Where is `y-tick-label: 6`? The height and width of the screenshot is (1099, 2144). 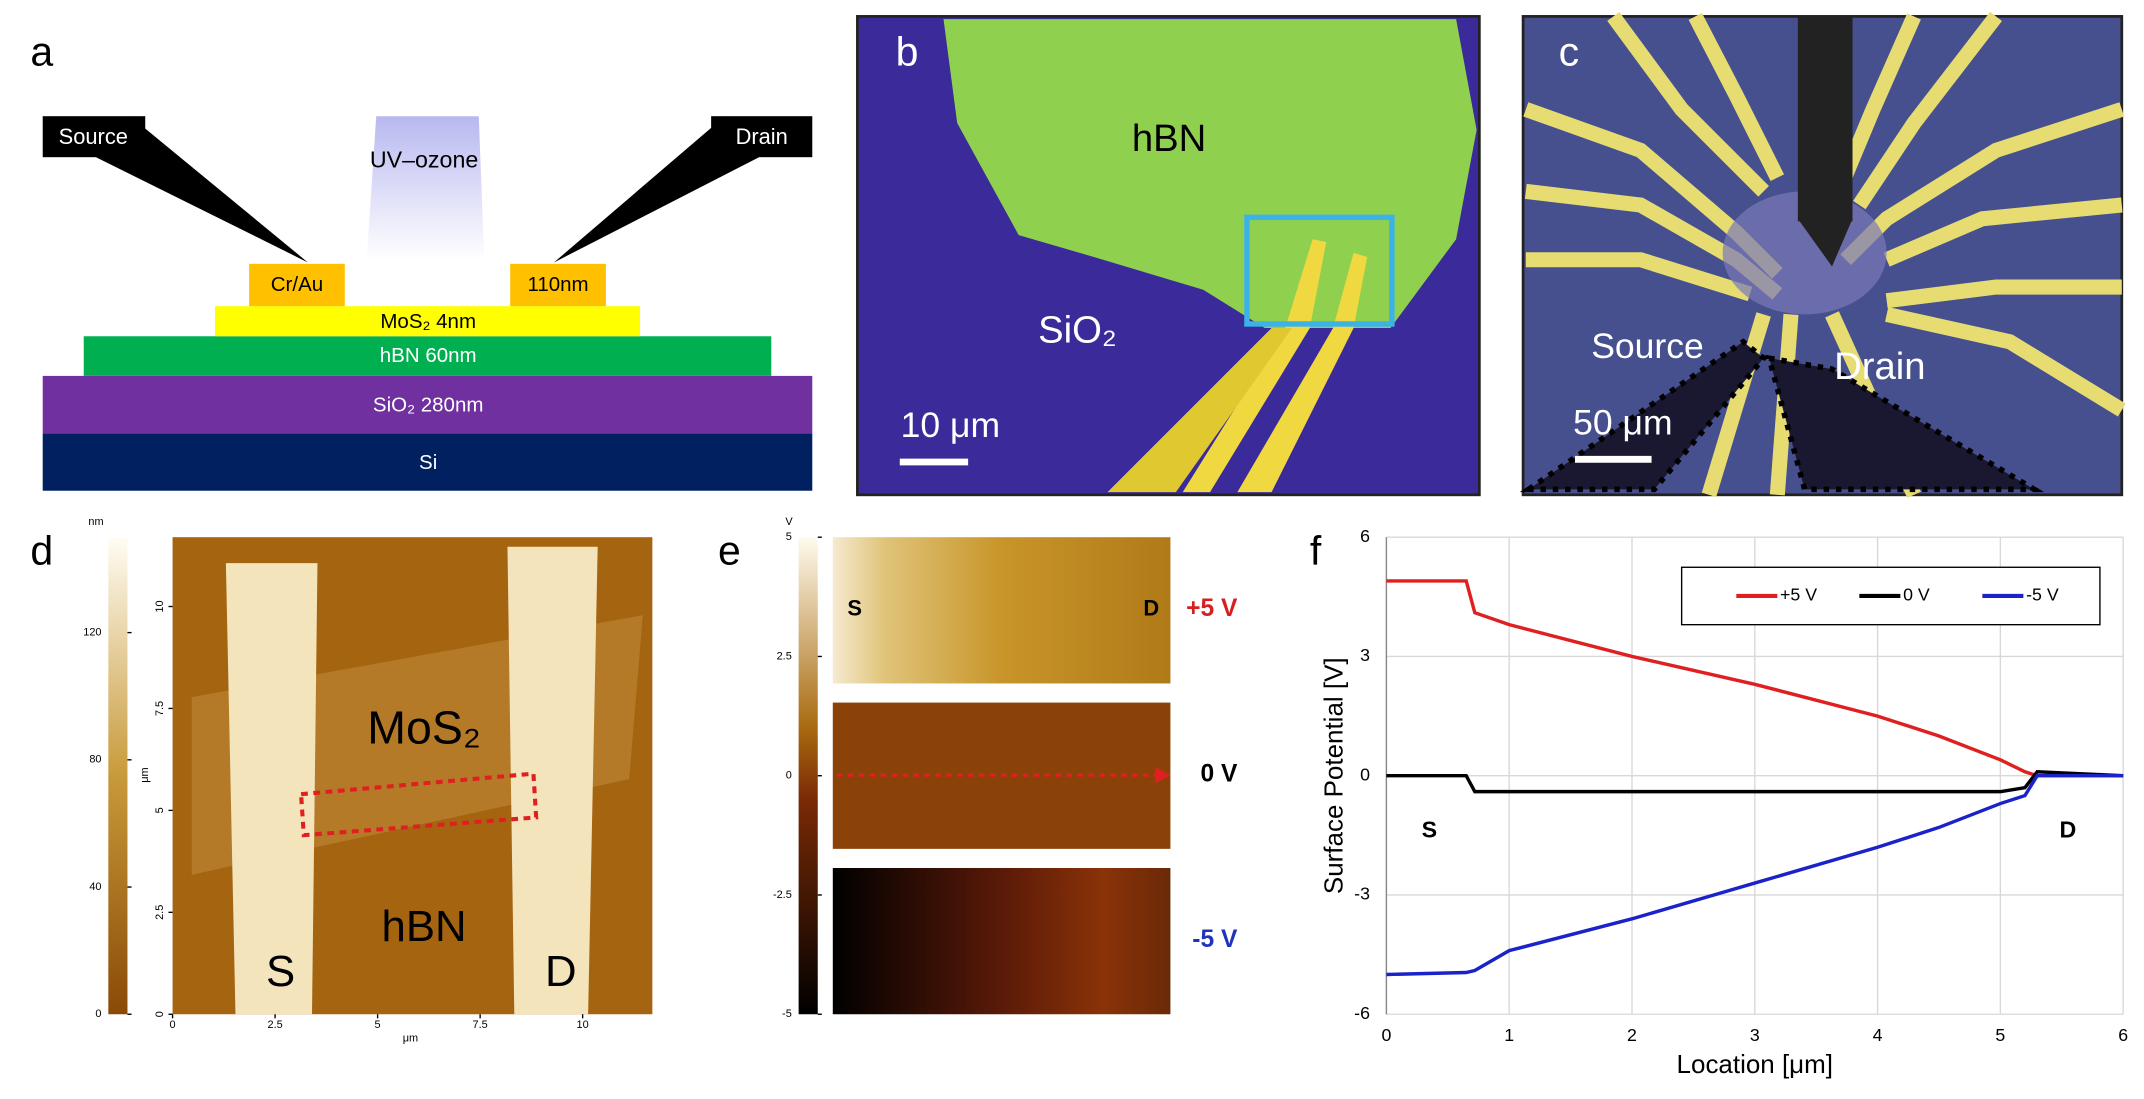 y-tick-label: 6 is located at coordinates (1365, 536).